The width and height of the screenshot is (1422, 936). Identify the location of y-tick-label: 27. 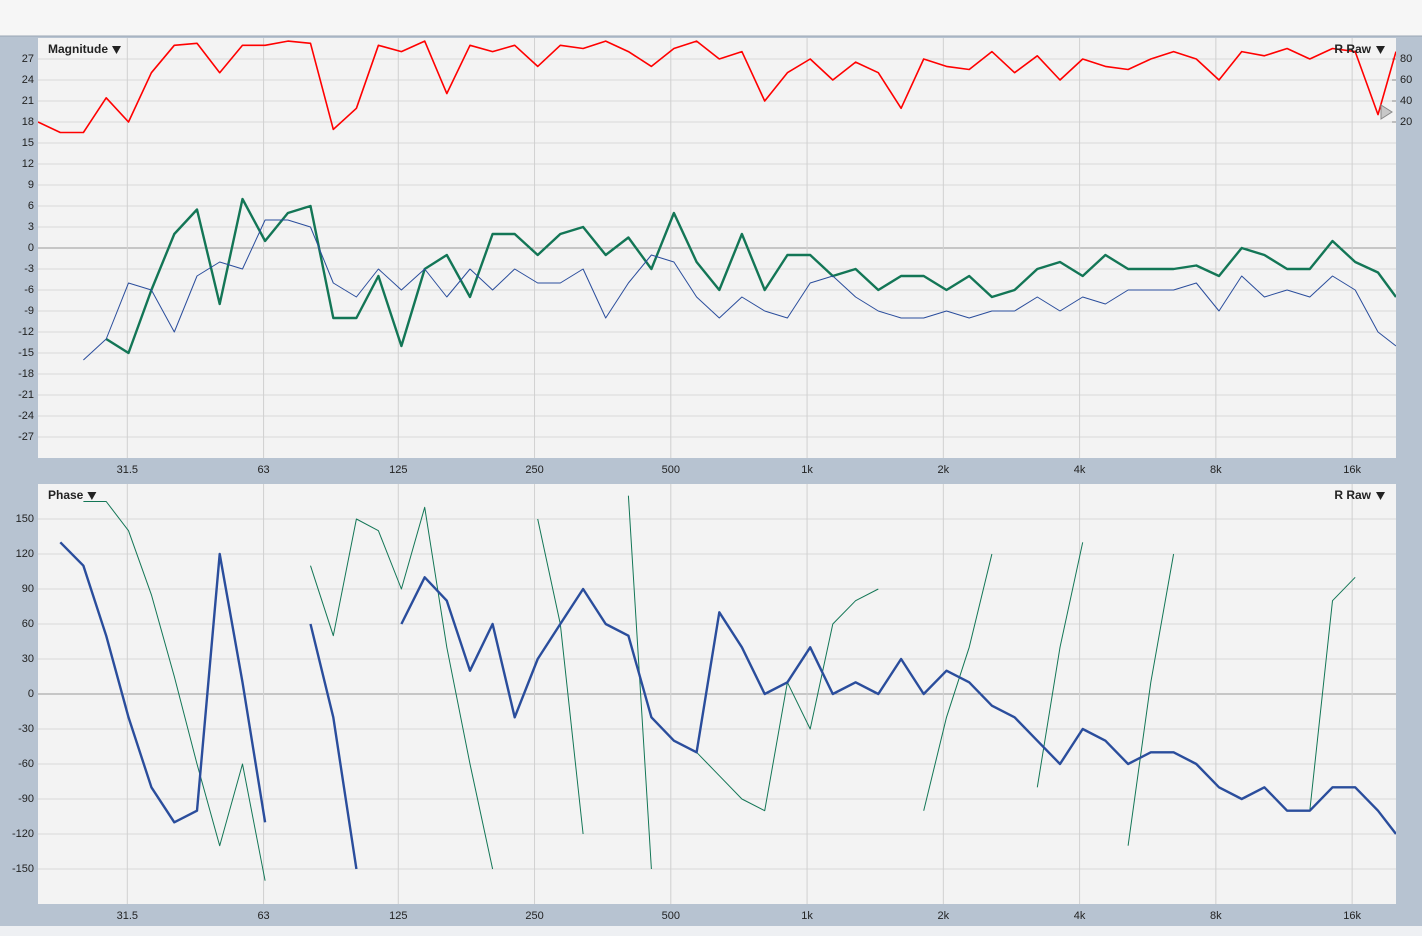
(28, 59).